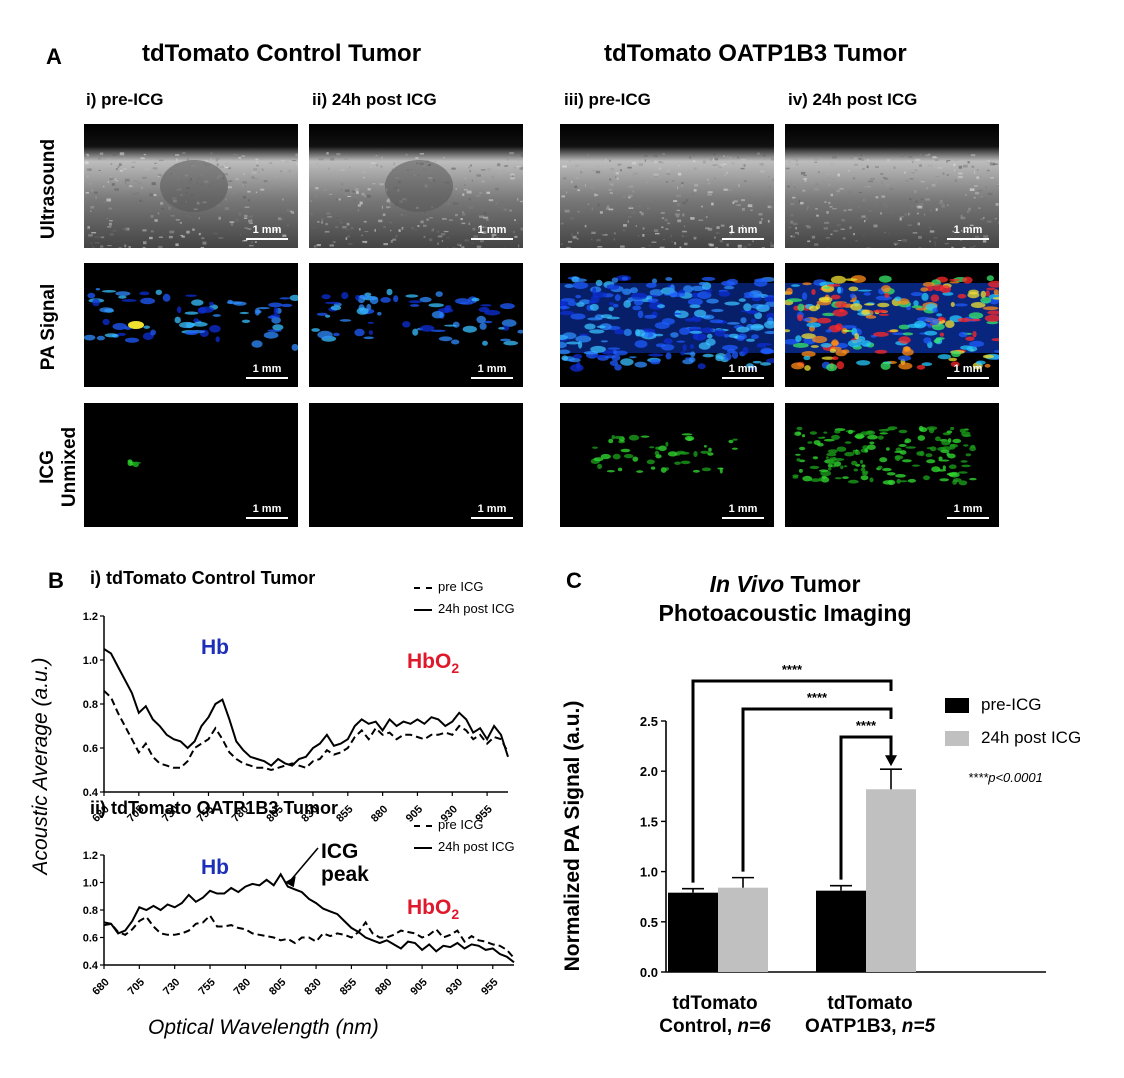 Image resolution: width=1124 pixels, height=1078 pixels. I want to click on y-tick-label: 0.0, so click(649, 972).